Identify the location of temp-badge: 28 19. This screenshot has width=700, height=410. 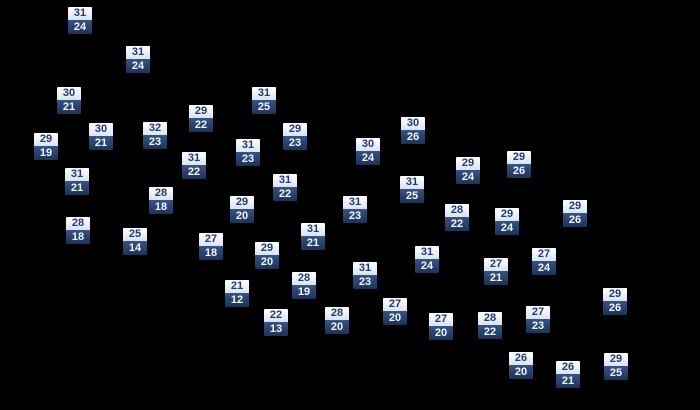
(304, 285).